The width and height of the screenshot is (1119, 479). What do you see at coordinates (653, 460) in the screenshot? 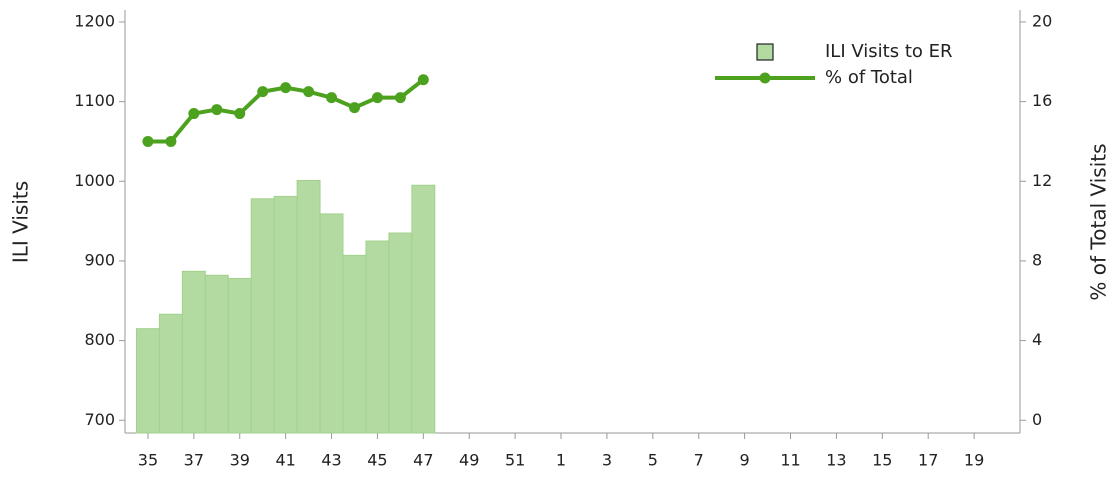
I see `x-tick-label: 5` at bounding box center [653, 460].